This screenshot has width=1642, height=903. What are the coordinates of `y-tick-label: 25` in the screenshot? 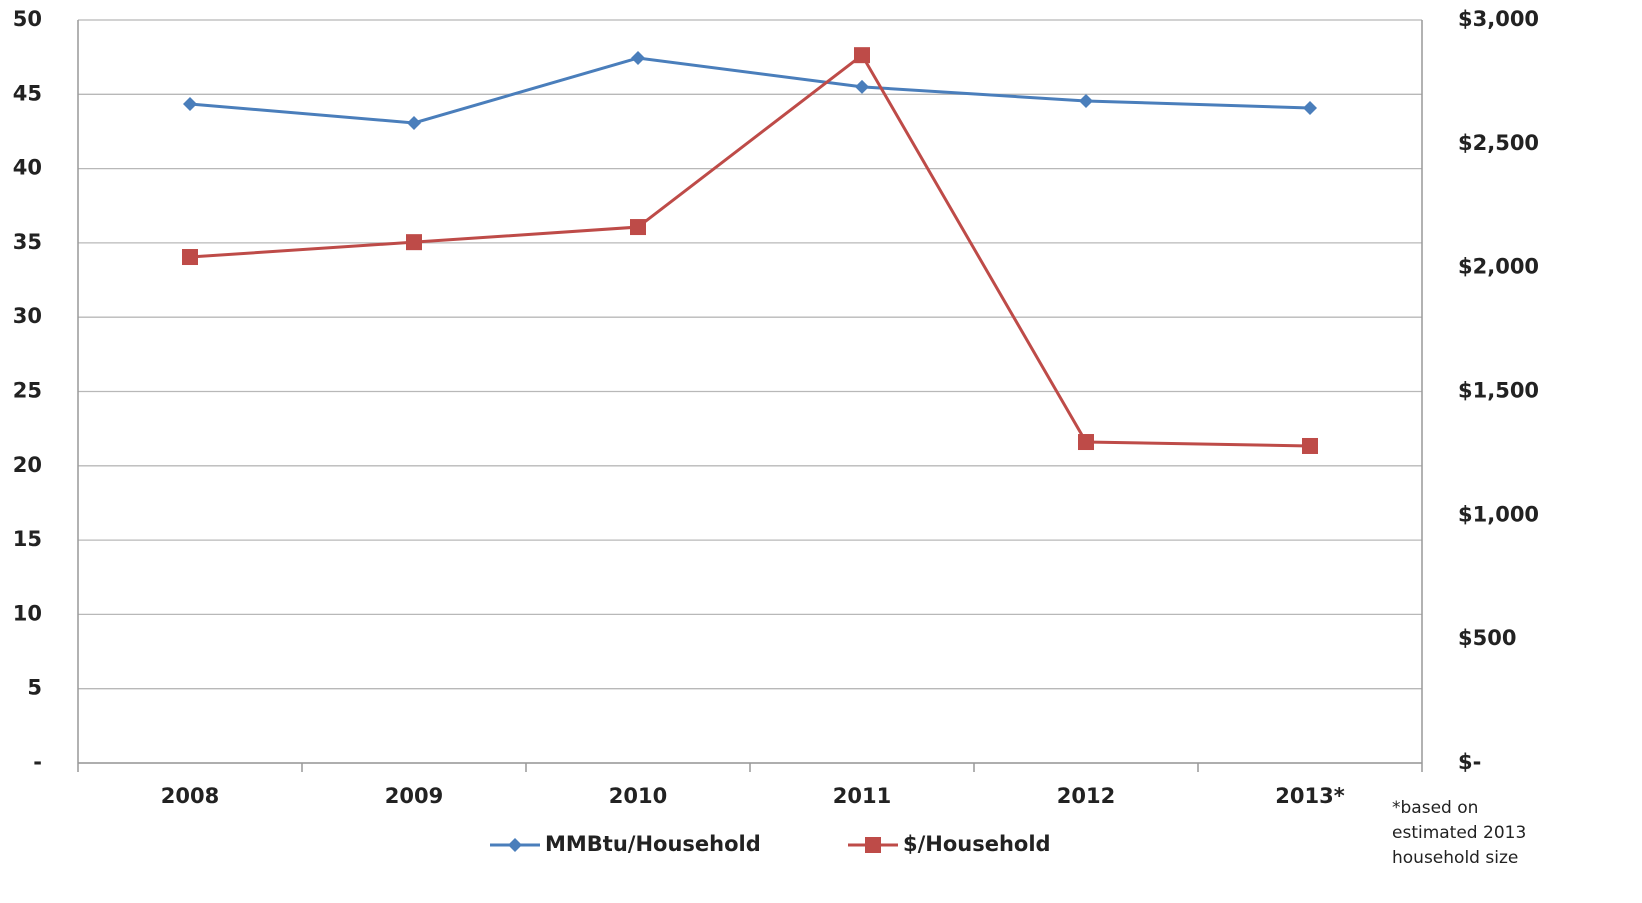 It's located at (27, 391).